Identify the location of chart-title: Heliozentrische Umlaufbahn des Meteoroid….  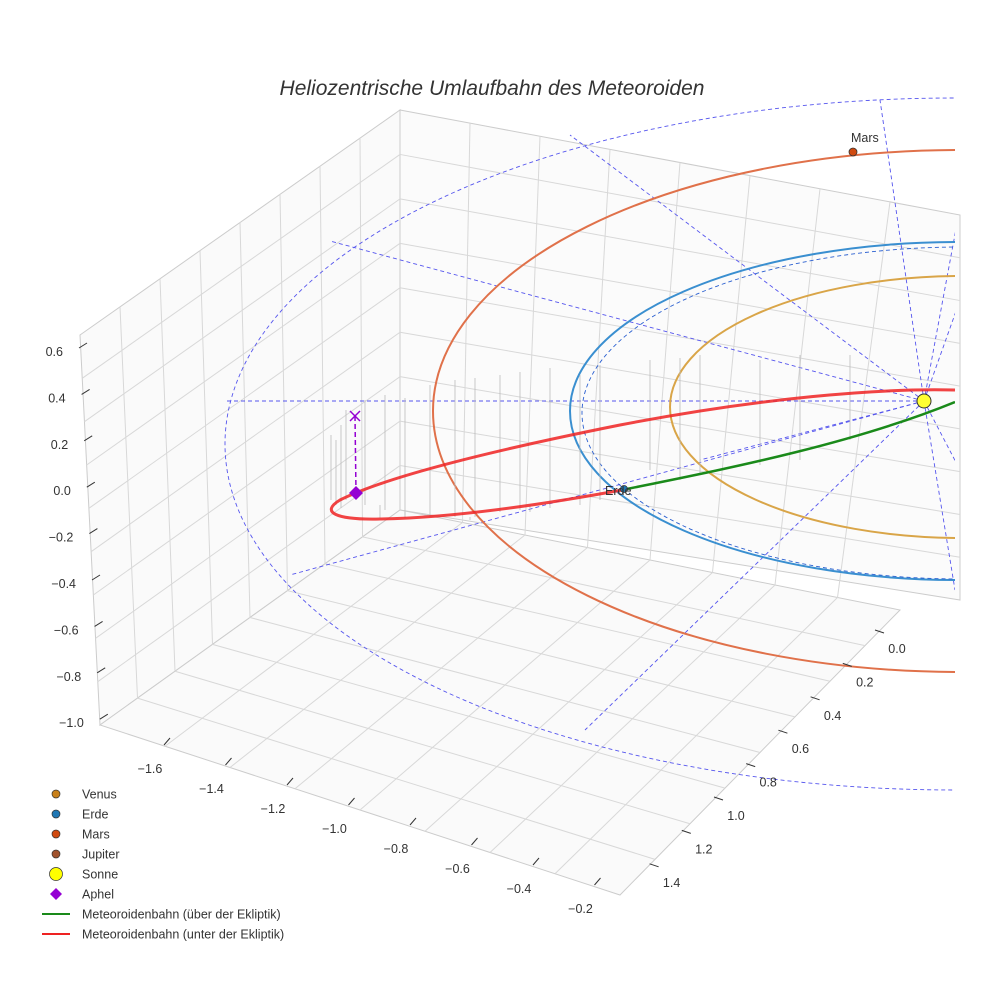
(492, 88).